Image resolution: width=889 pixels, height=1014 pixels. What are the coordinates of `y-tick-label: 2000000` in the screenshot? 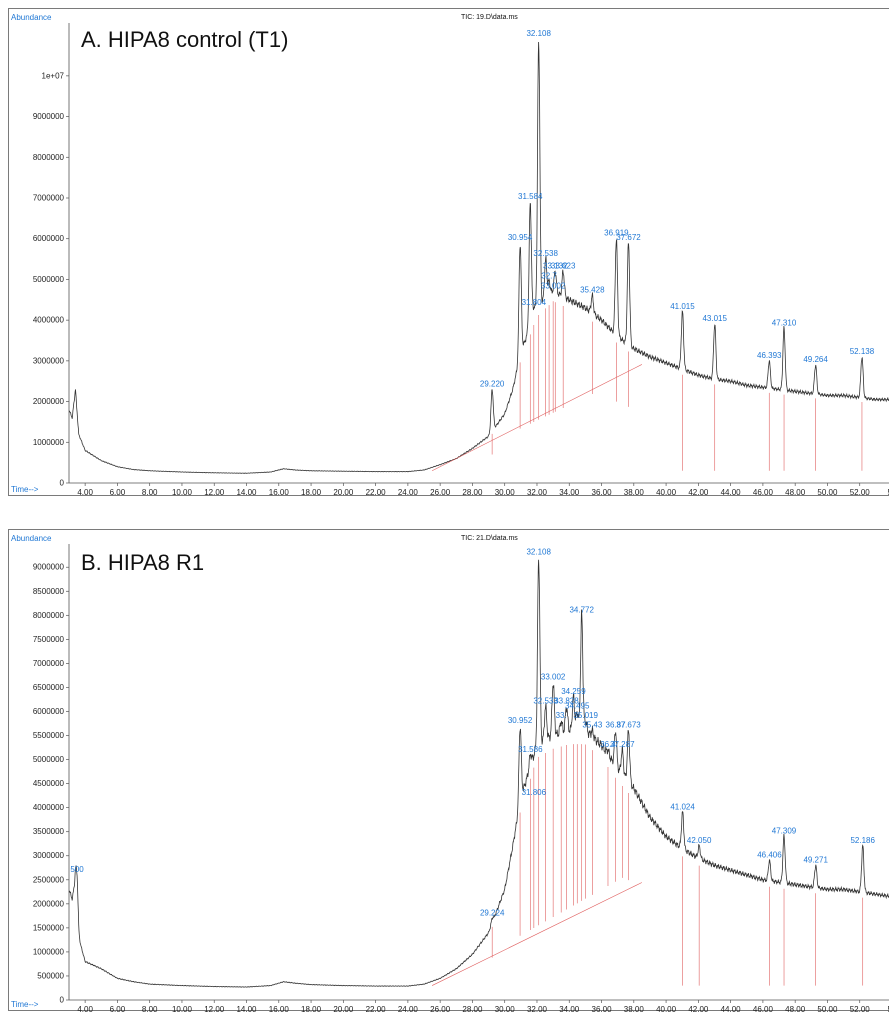 It's located at (49, 903).